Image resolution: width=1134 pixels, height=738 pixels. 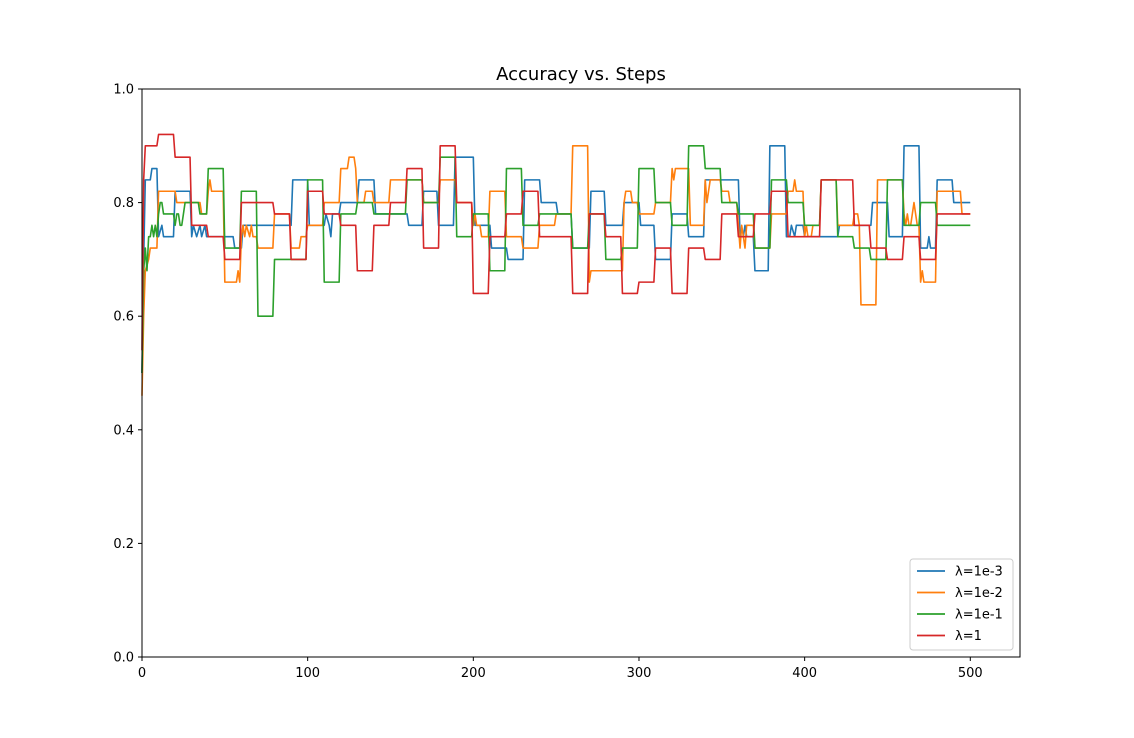 What do you see at coordinates (123, 317) in the screenshot?
I see `y-tick-label: 0.6` at bounding box center [123, 317].